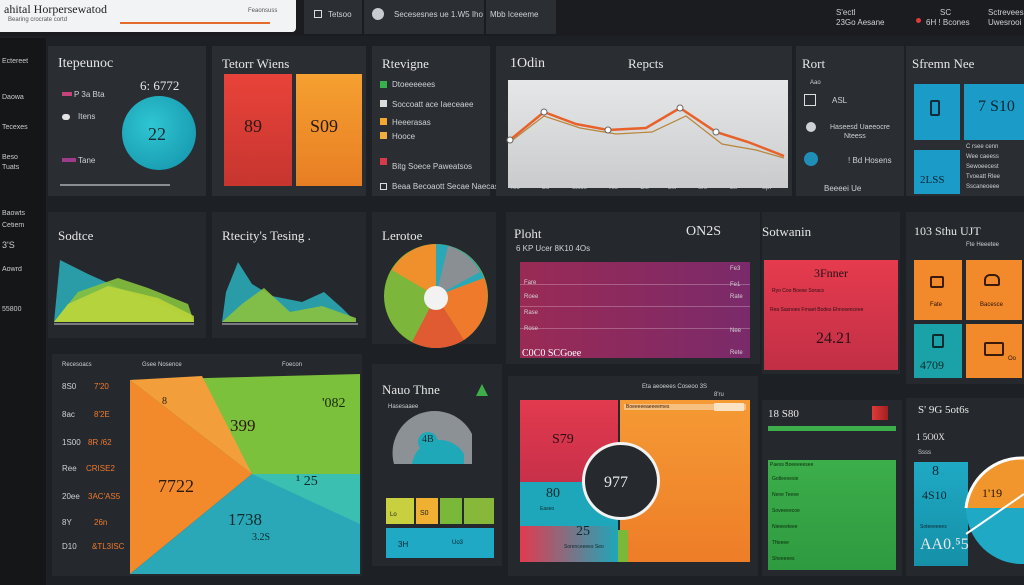  I want to click on bottom-right-pie-svg, so click(994, 510).